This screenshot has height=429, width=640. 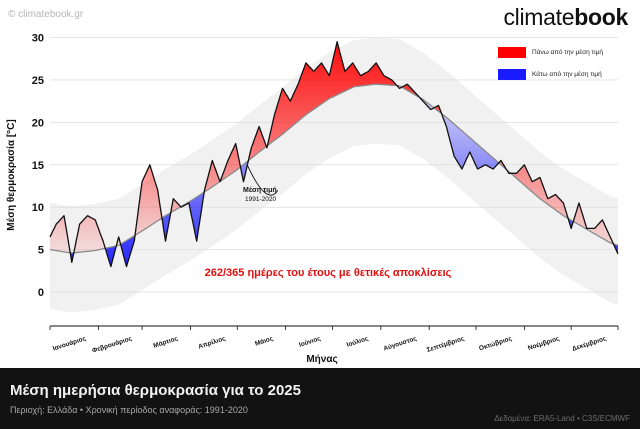 What do you see at coordinates (41, 293) in the screenshot?
I see `y-tick-label: 0` at bounding box center [41, 293].